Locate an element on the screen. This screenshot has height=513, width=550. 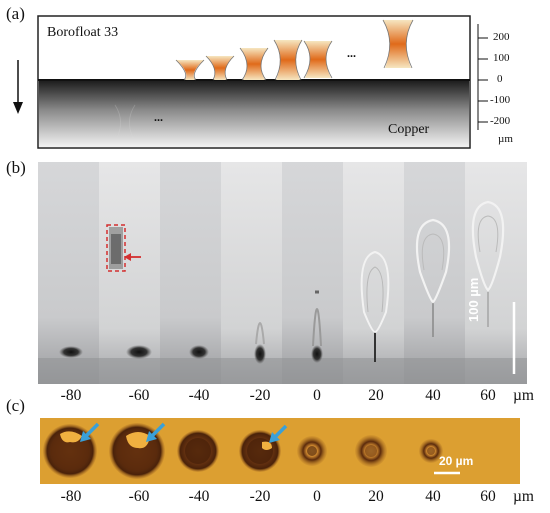
scale-tick-label: 100 is located at coordinates (501, 58).